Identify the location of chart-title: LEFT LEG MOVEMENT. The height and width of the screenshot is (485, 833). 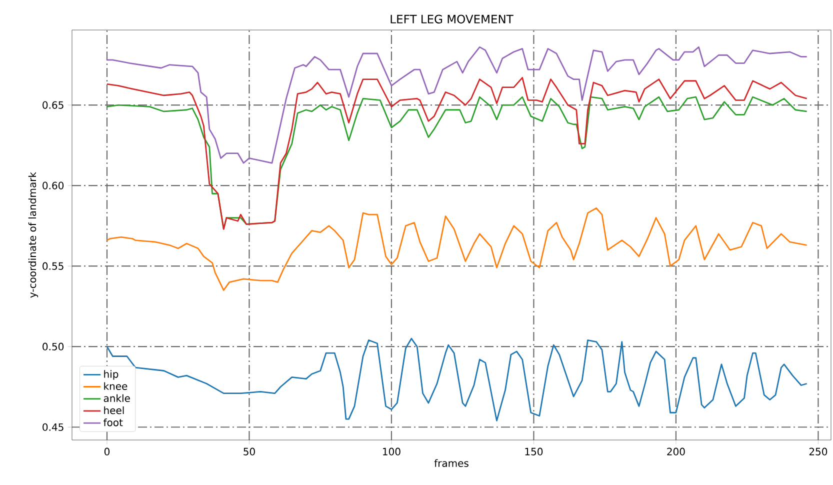
(452, 19).